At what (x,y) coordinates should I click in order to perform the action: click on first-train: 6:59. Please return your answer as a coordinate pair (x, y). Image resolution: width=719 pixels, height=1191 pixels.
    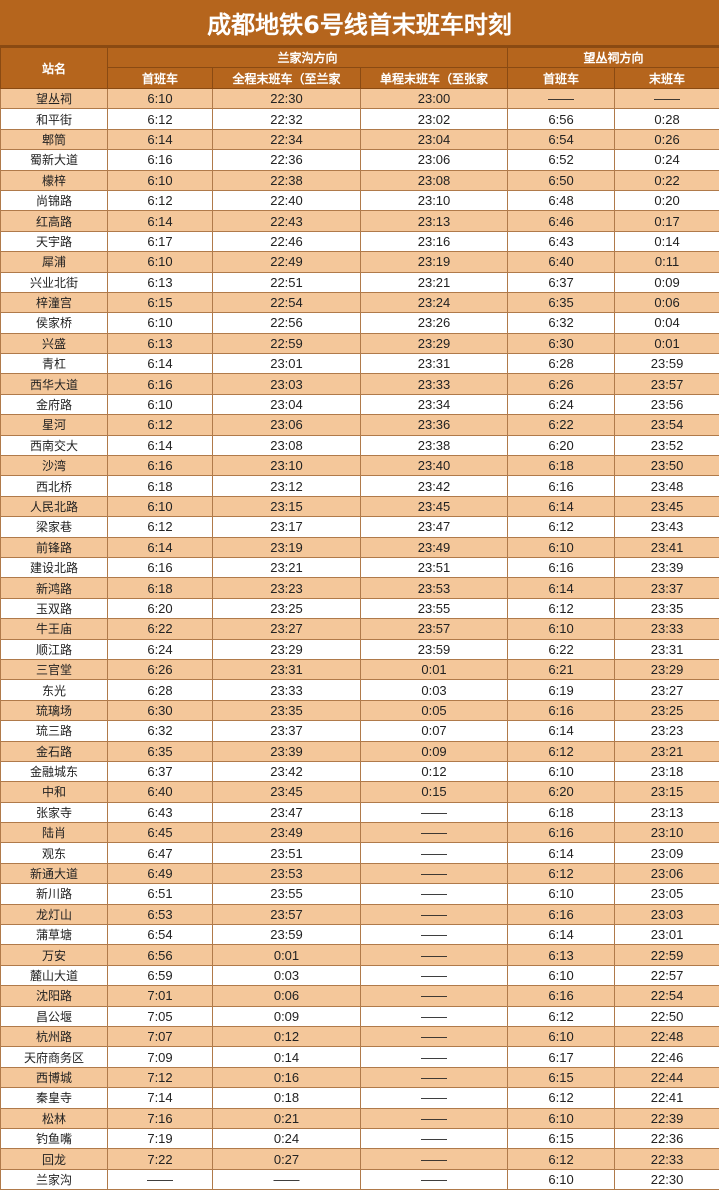
    Looking at the image, I should click on (160, 975).